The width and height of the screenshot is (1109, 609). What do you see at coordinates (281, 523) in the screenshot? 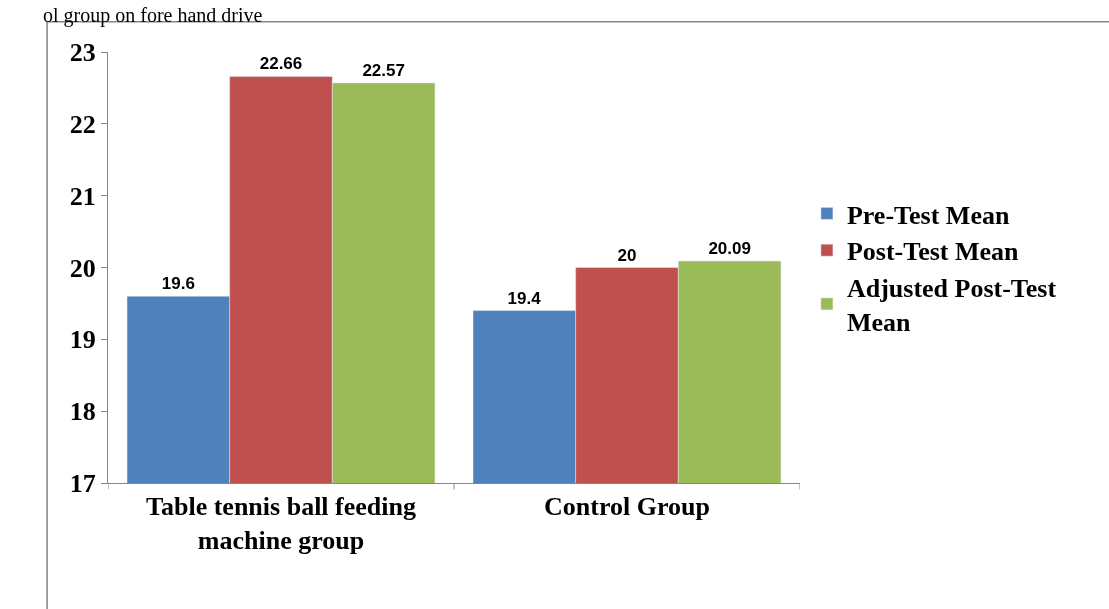
I see `x-tick-label: Table tennis ball feeding machine group` at bounding box center [281, 523].